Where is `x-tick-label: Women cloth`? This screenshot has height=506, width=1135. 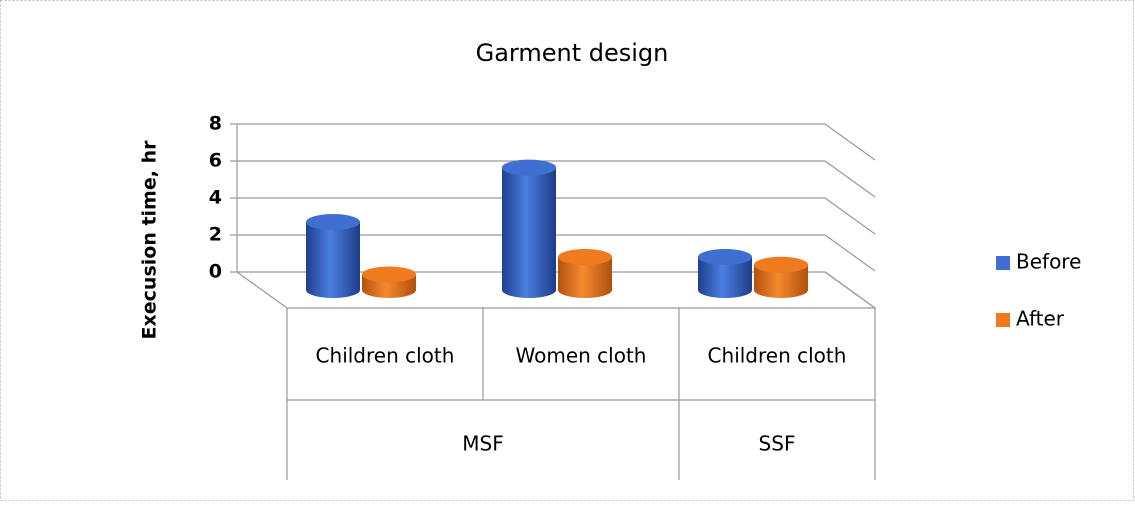 x-tick-label: Women cloth is located at coordinates (581, 356).